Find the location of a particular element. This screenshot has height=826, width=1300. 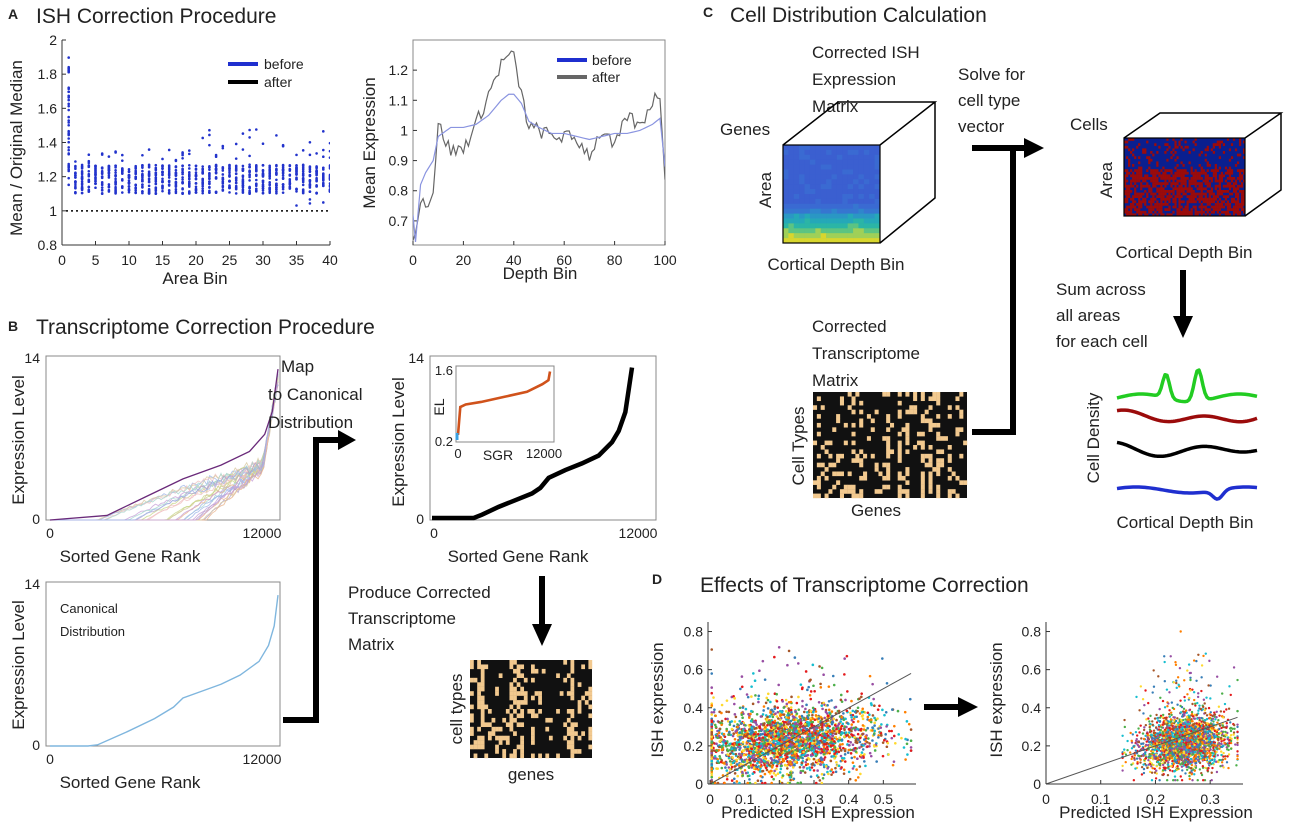

area-bin-x-label: Area Bin is located at coordinates (194, 278).